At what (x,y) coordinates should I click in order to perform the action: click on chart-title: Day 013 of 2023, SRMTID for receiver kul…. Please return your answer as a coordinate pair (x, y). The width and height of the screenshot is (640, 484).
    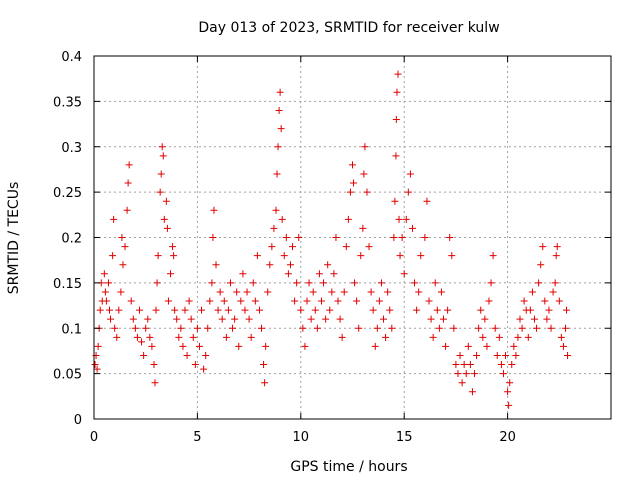
    Looking at the image, I should click on (348, 28).